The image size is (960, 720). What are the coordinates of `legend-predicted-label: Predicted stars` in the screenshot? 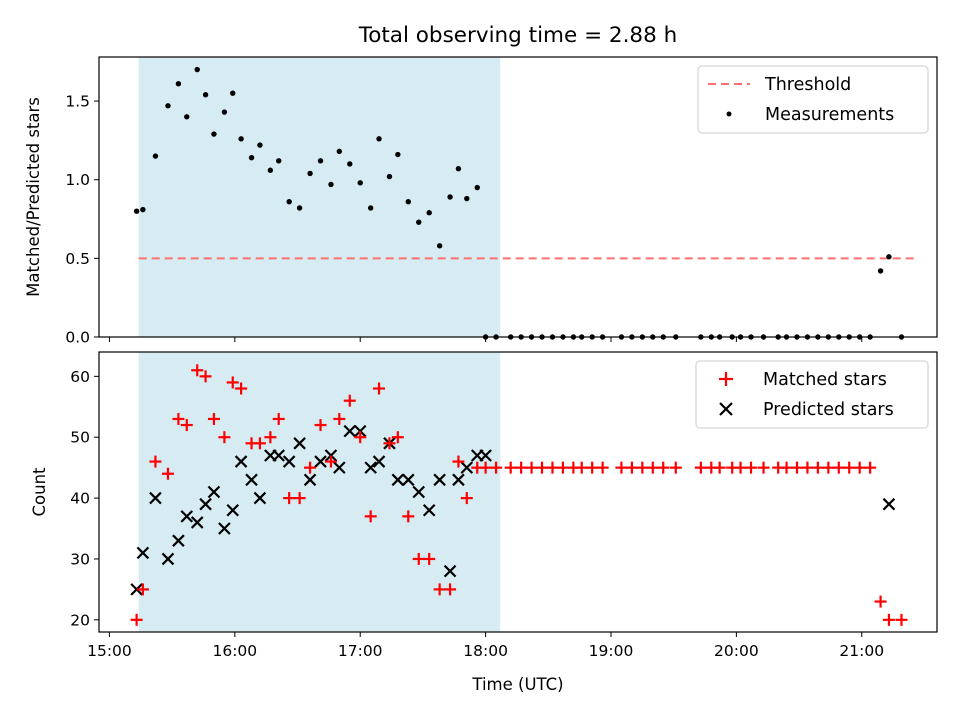 It's located at (828, 410).